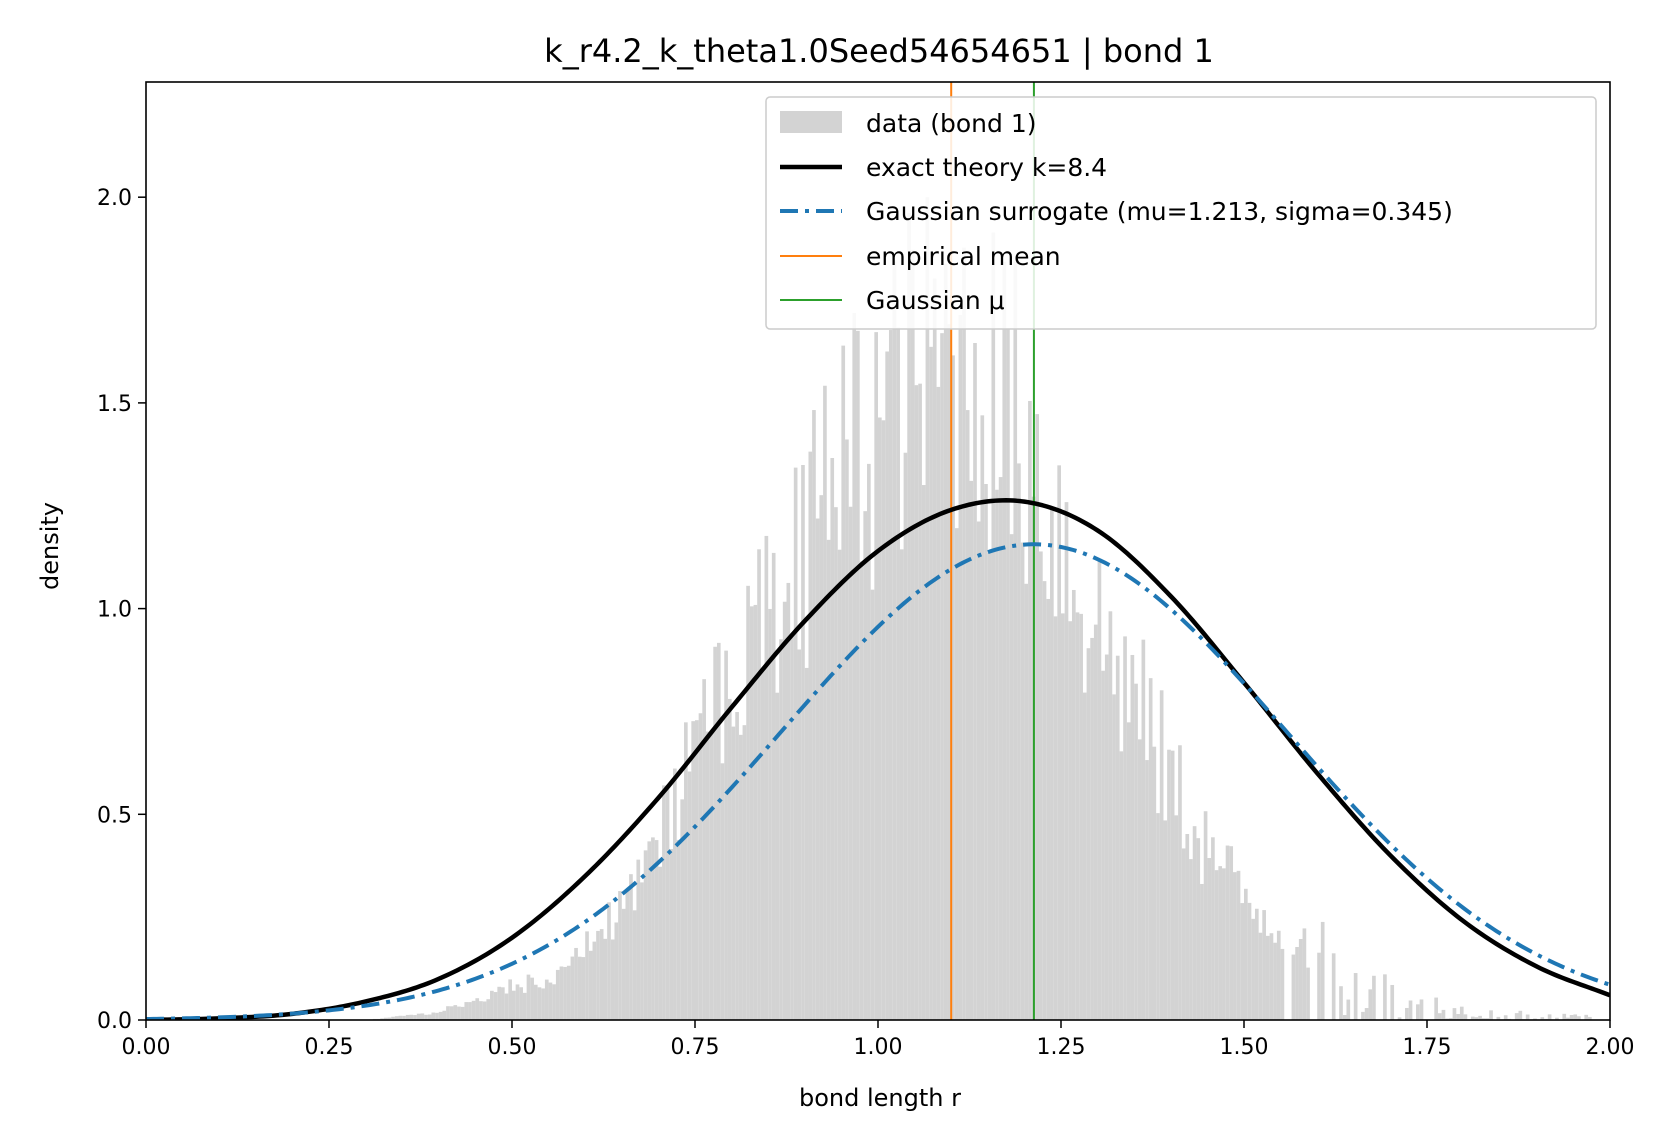  I want to click on x-tick-label: 0.25, so click(329, 1047).